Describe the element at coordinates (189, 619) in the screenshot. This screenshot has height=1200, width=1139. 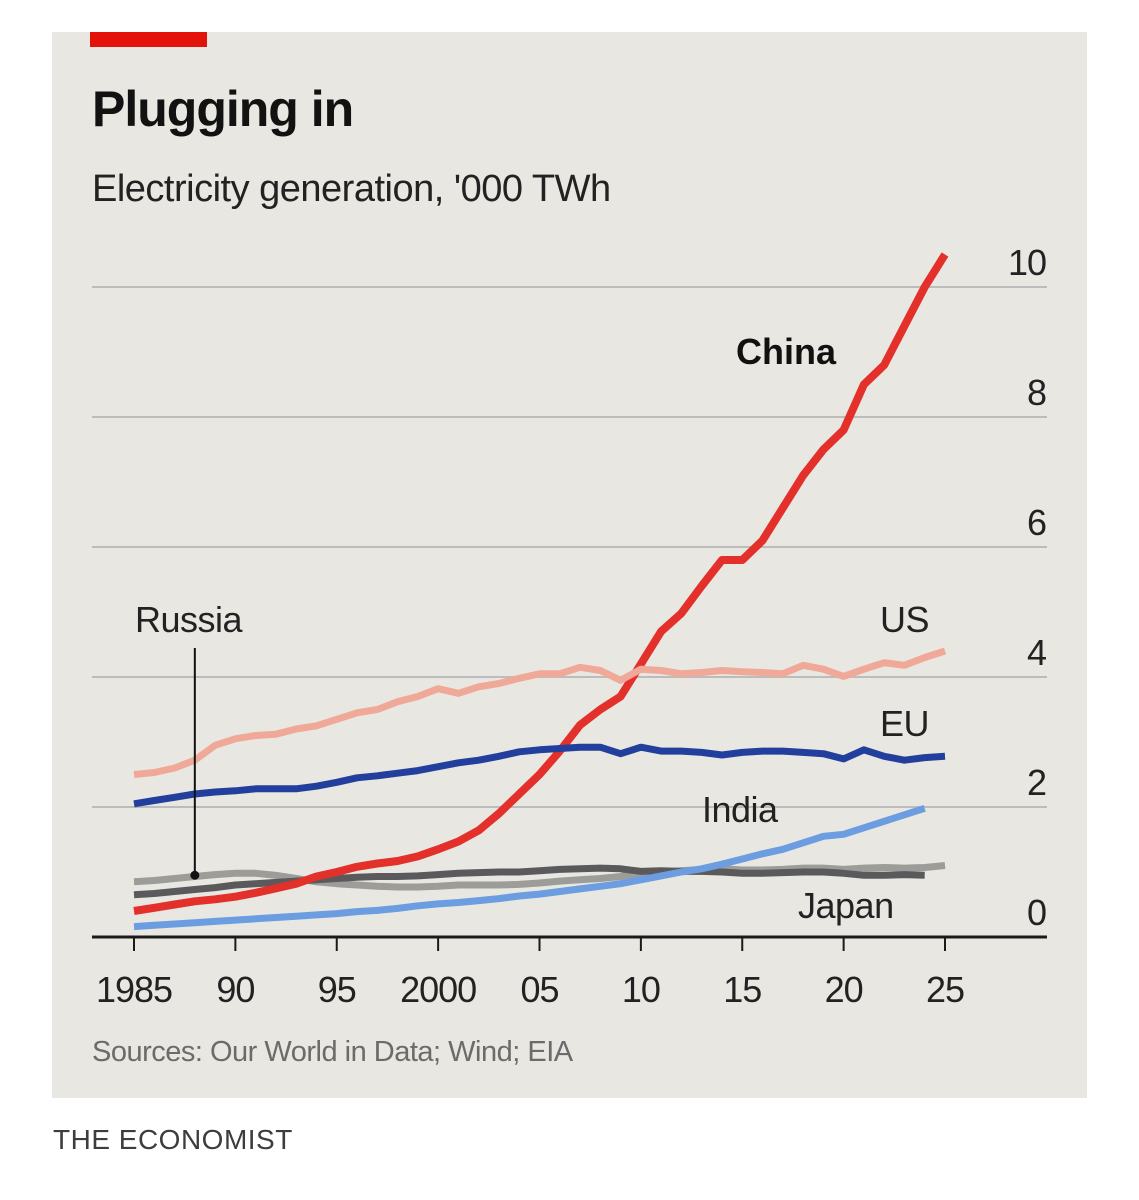
I see `label-russia: Russia` at that location.